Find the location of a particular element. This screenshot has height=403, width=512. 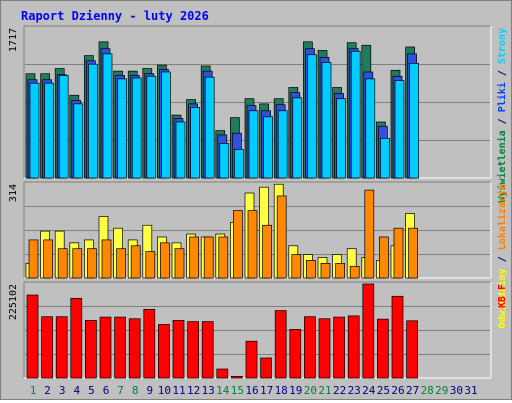

day-label-5: 5 is located at coordinates (91, 390).